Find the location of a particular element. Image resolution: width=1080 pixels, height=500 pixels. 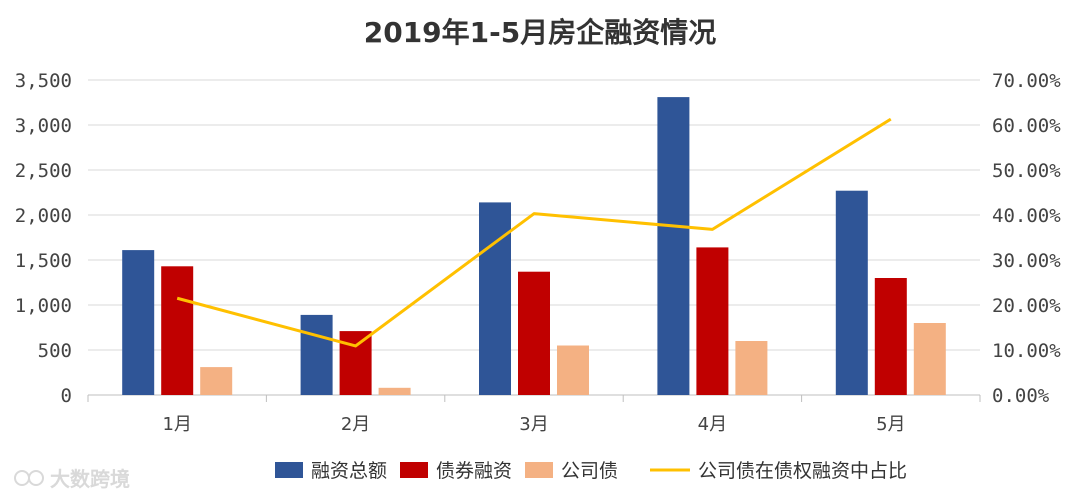

legend-label: 公司债在债权融资中占比 is located at coordinates (802, 471).